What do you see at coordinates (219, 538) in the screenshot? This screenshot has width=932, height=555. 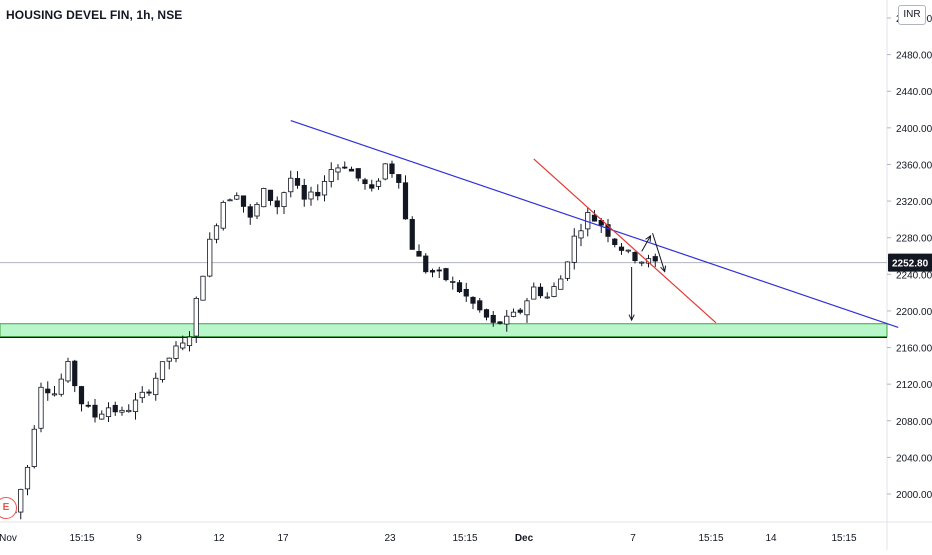 I see `x-tick-label: 12` at bounding box center [219, 538].